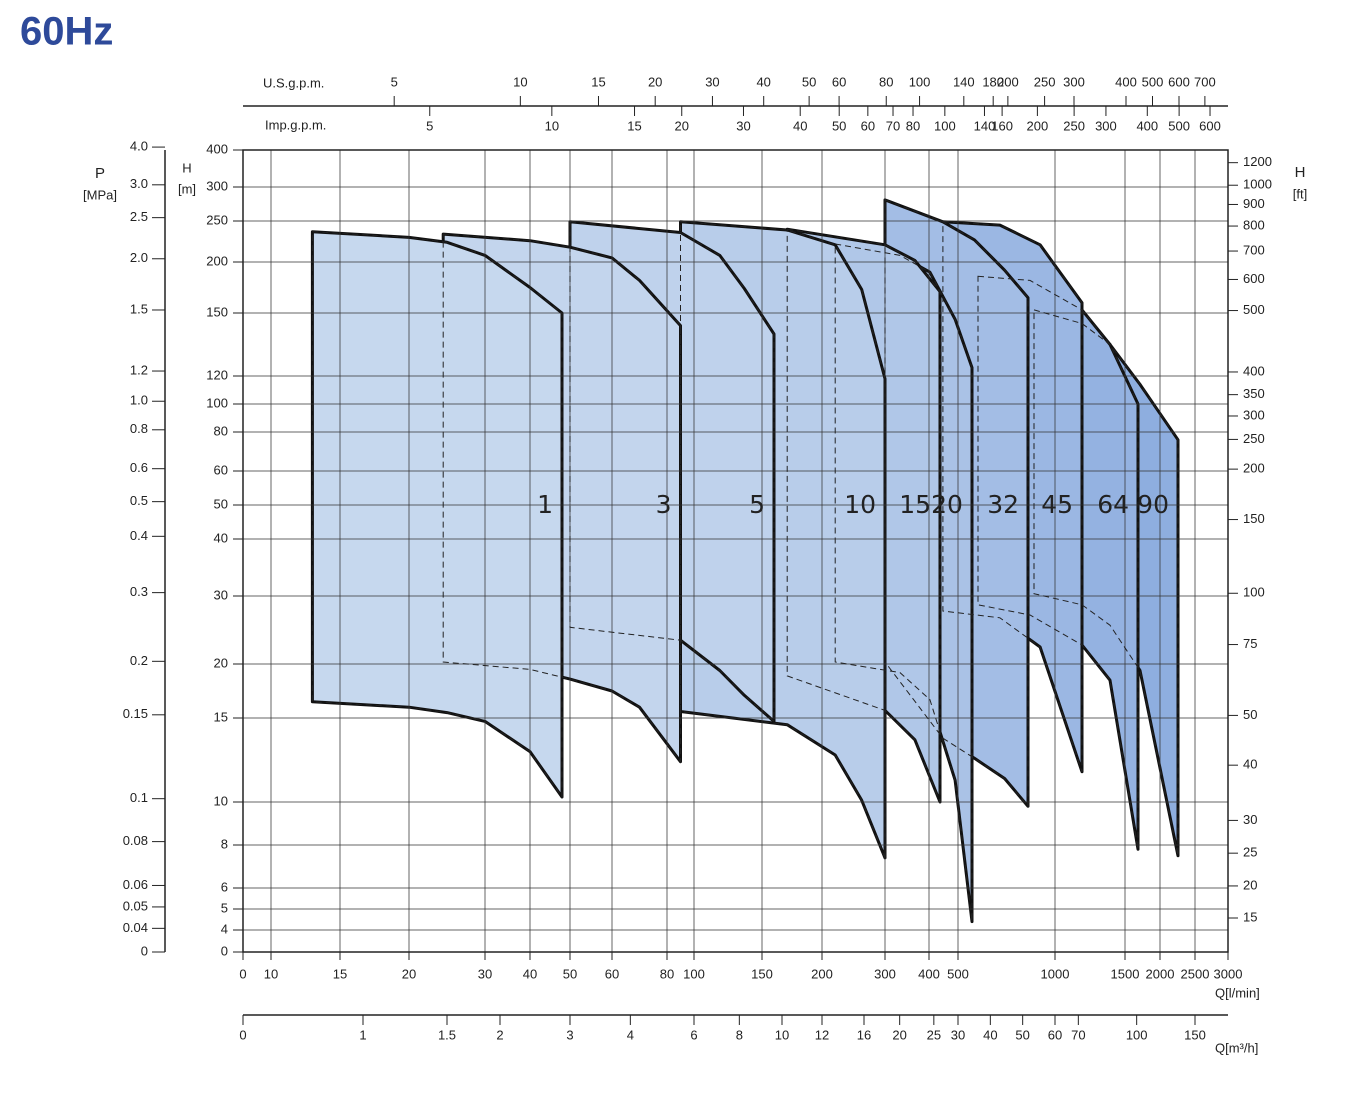 The image size is (1358, 1094). Describe the element at coordinates (1195, 973) in the screenshot. I see `x-tick-label: 2500` at that location.